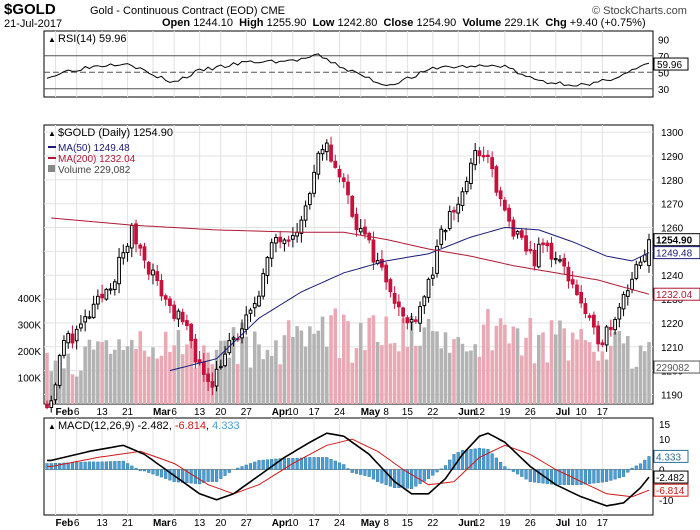  What do you see at coordinates (51, 168) in the screenshot?
I see `volume-legend-swatch` at bounding box center [51, 168].